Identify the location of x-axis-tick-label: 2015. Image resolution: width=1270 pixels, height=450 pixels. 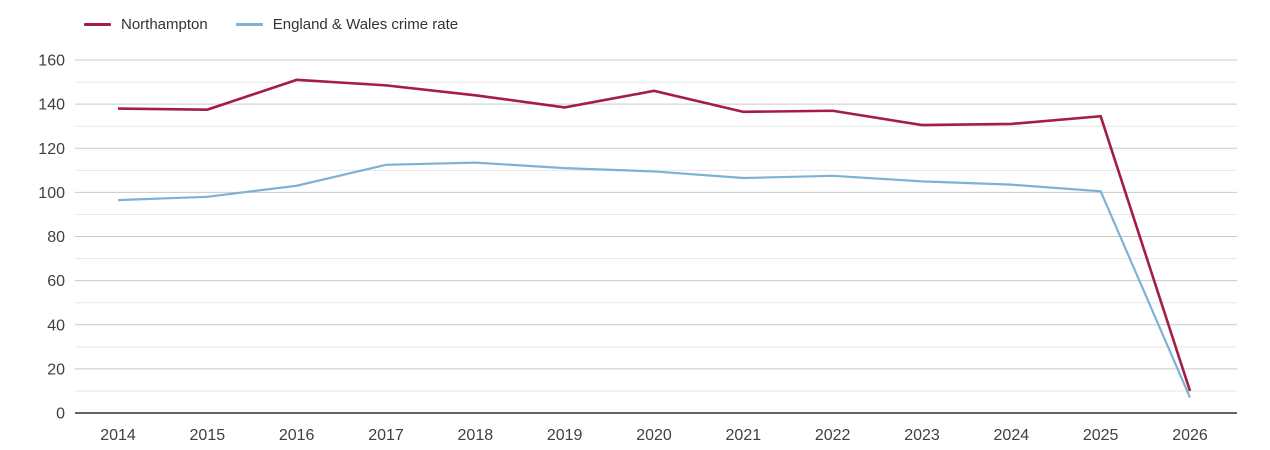
(208, 435).